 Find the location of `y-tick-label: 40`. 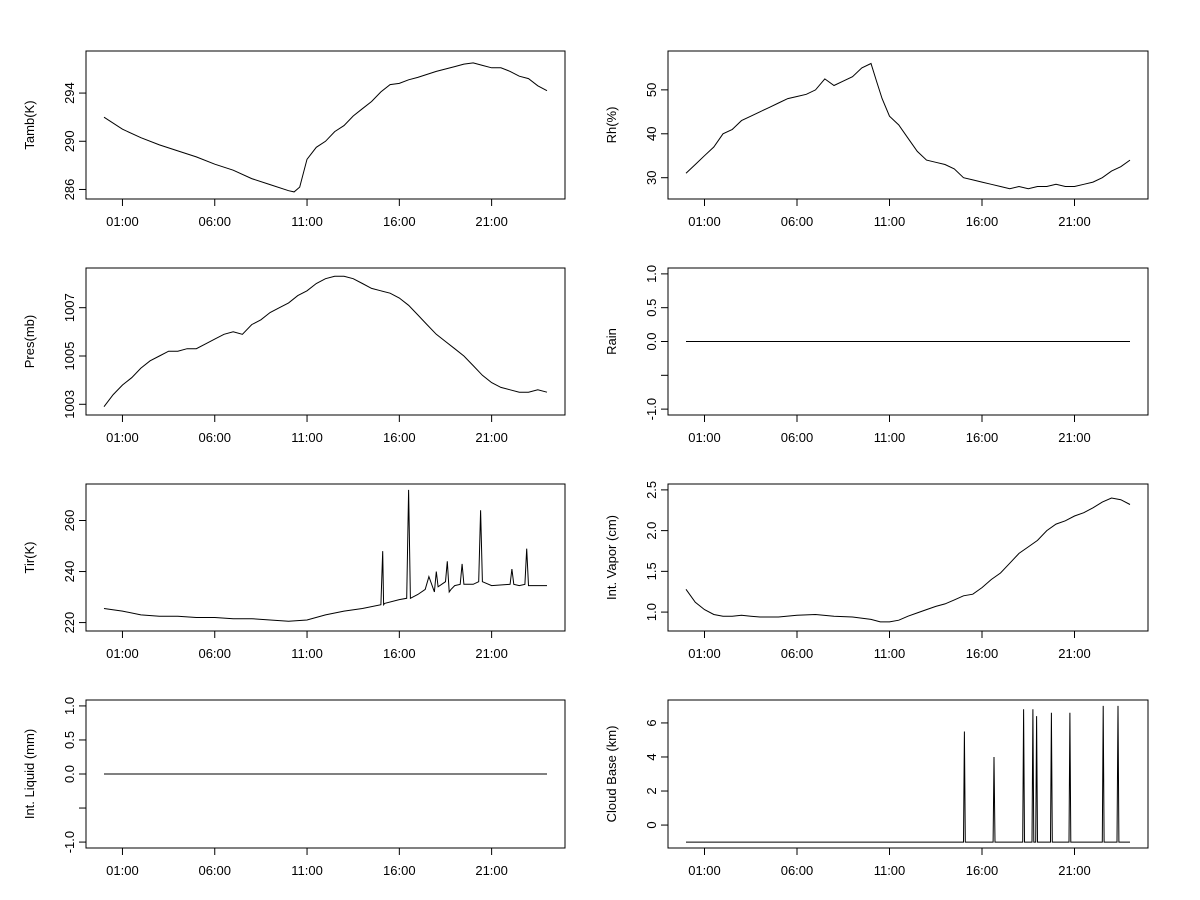

y-tick-label: 40 is located at coordinates (651, 134).